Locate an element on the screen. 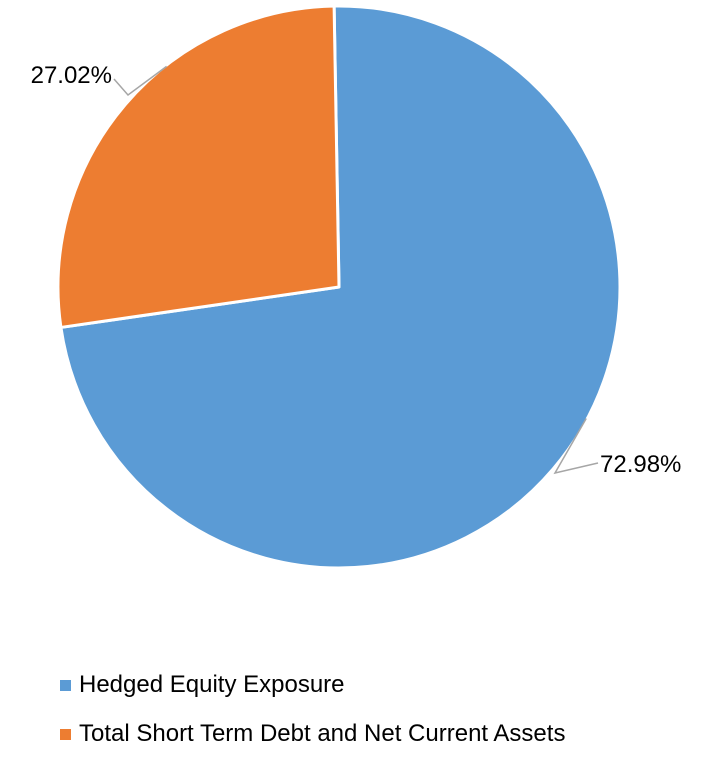 The width and height of the screenshot is (704, 768). legend-item-hedged-equity: Hedged Equity Exposure is located at coordinates (312, 685).